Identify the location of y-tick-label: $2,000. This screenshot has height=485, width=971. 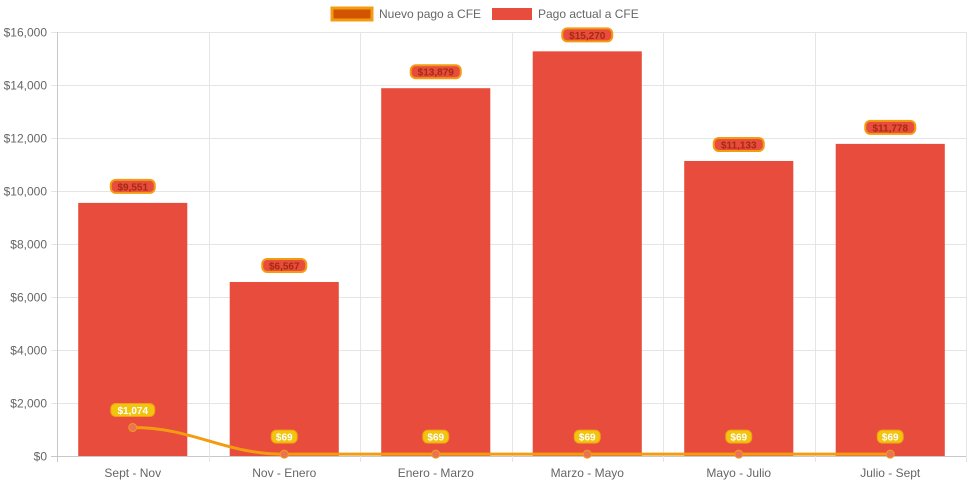
(28, 404).